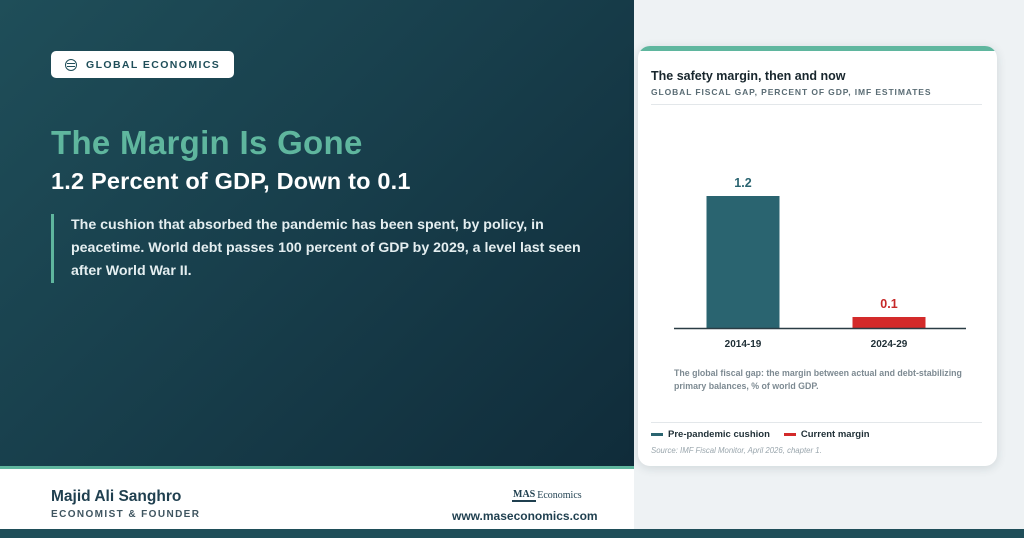  I want to click on hero-accent-line, so click(317, 467).